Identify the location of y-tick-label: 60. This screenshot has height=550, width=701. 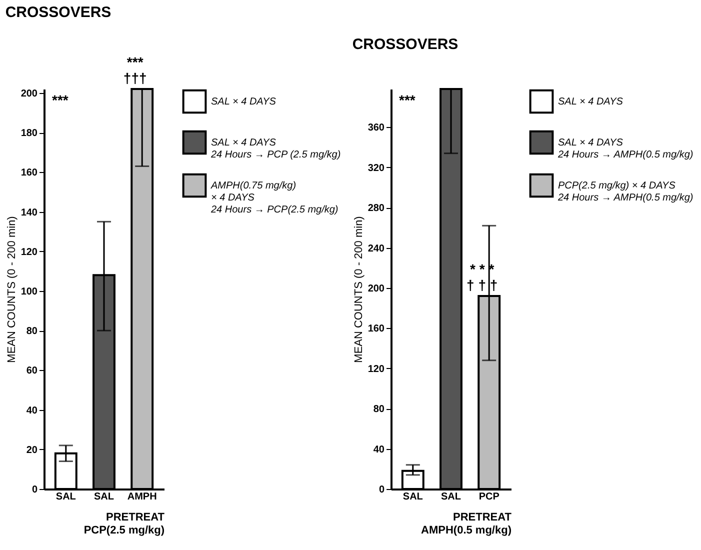
(32, 371).